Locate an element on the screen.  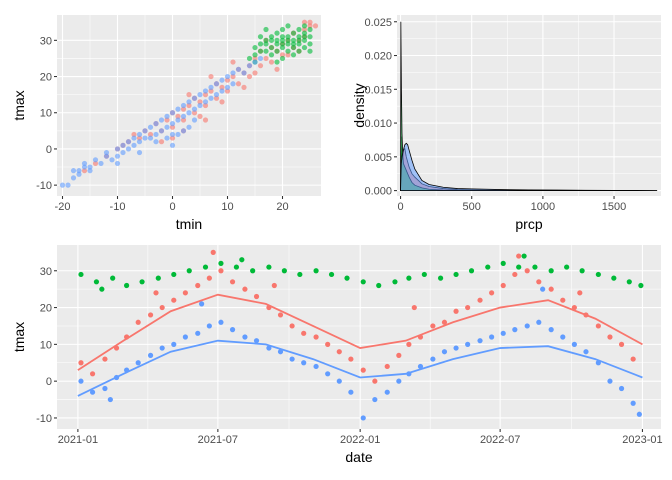
density-x-tick-label: 1500 is located at coordinates (614, 207).